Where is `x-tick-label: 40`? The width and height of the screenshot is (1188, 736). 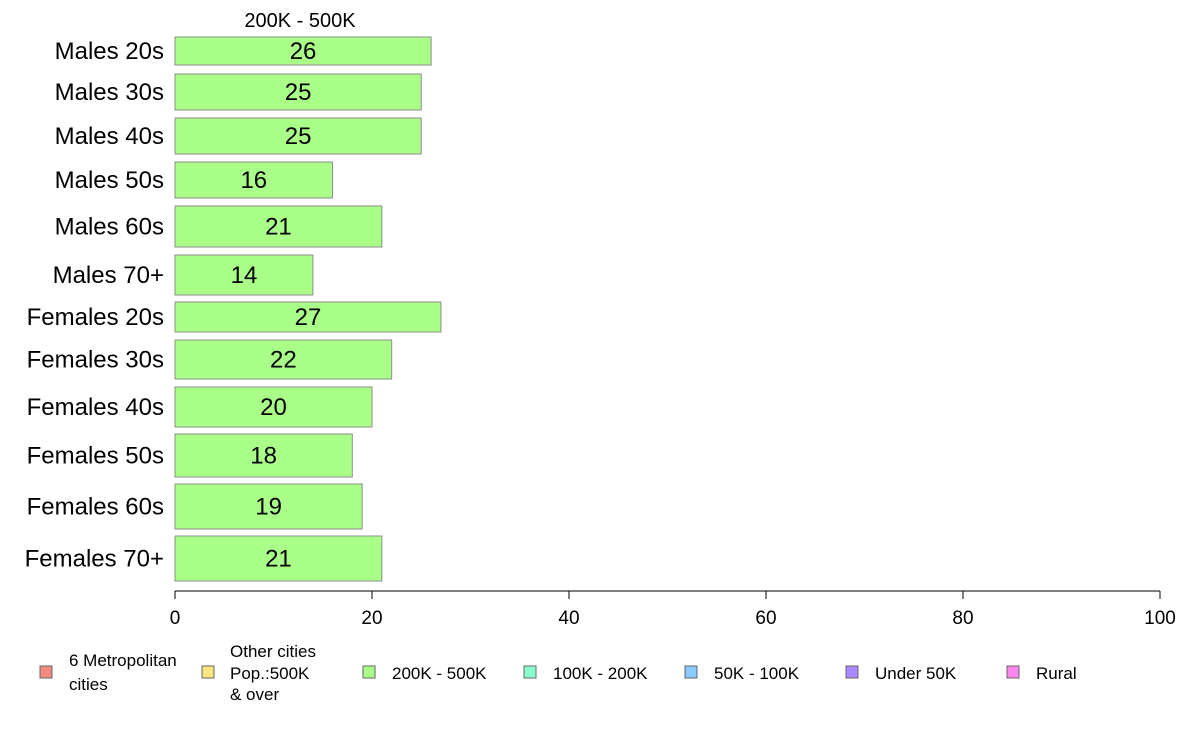
x-tick-label: 40 is located at coordinates (568, 618).